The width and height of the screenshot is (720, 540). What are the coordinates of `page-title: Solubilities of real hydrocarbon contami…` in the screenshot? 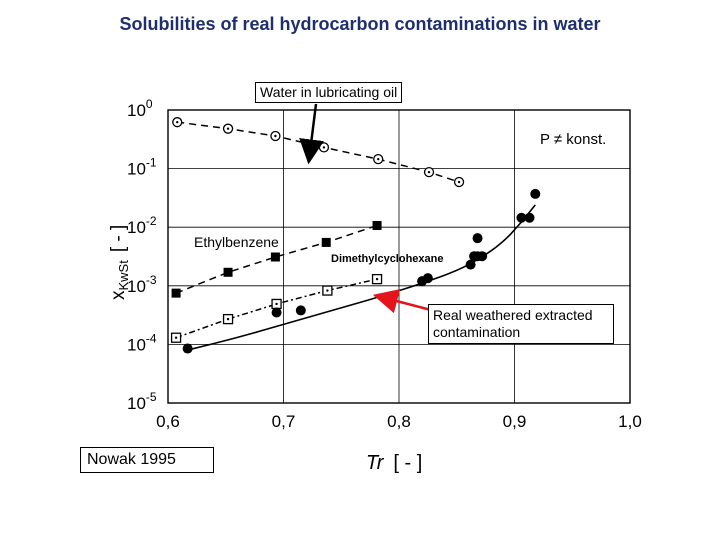 It's located at (360, 24).